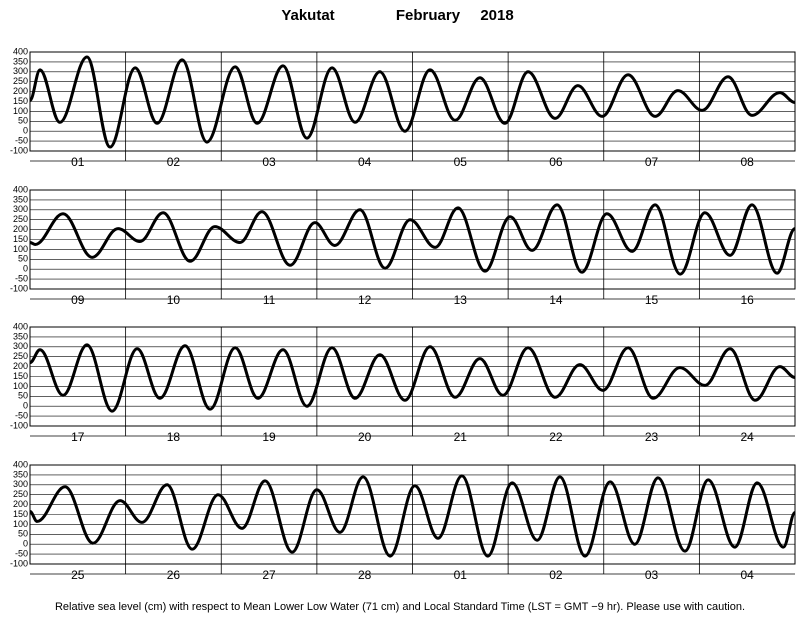  What do you see at coordinates (496, 15) in the screenshot?
I see `year: 2018` at bounding box center [496, 15].